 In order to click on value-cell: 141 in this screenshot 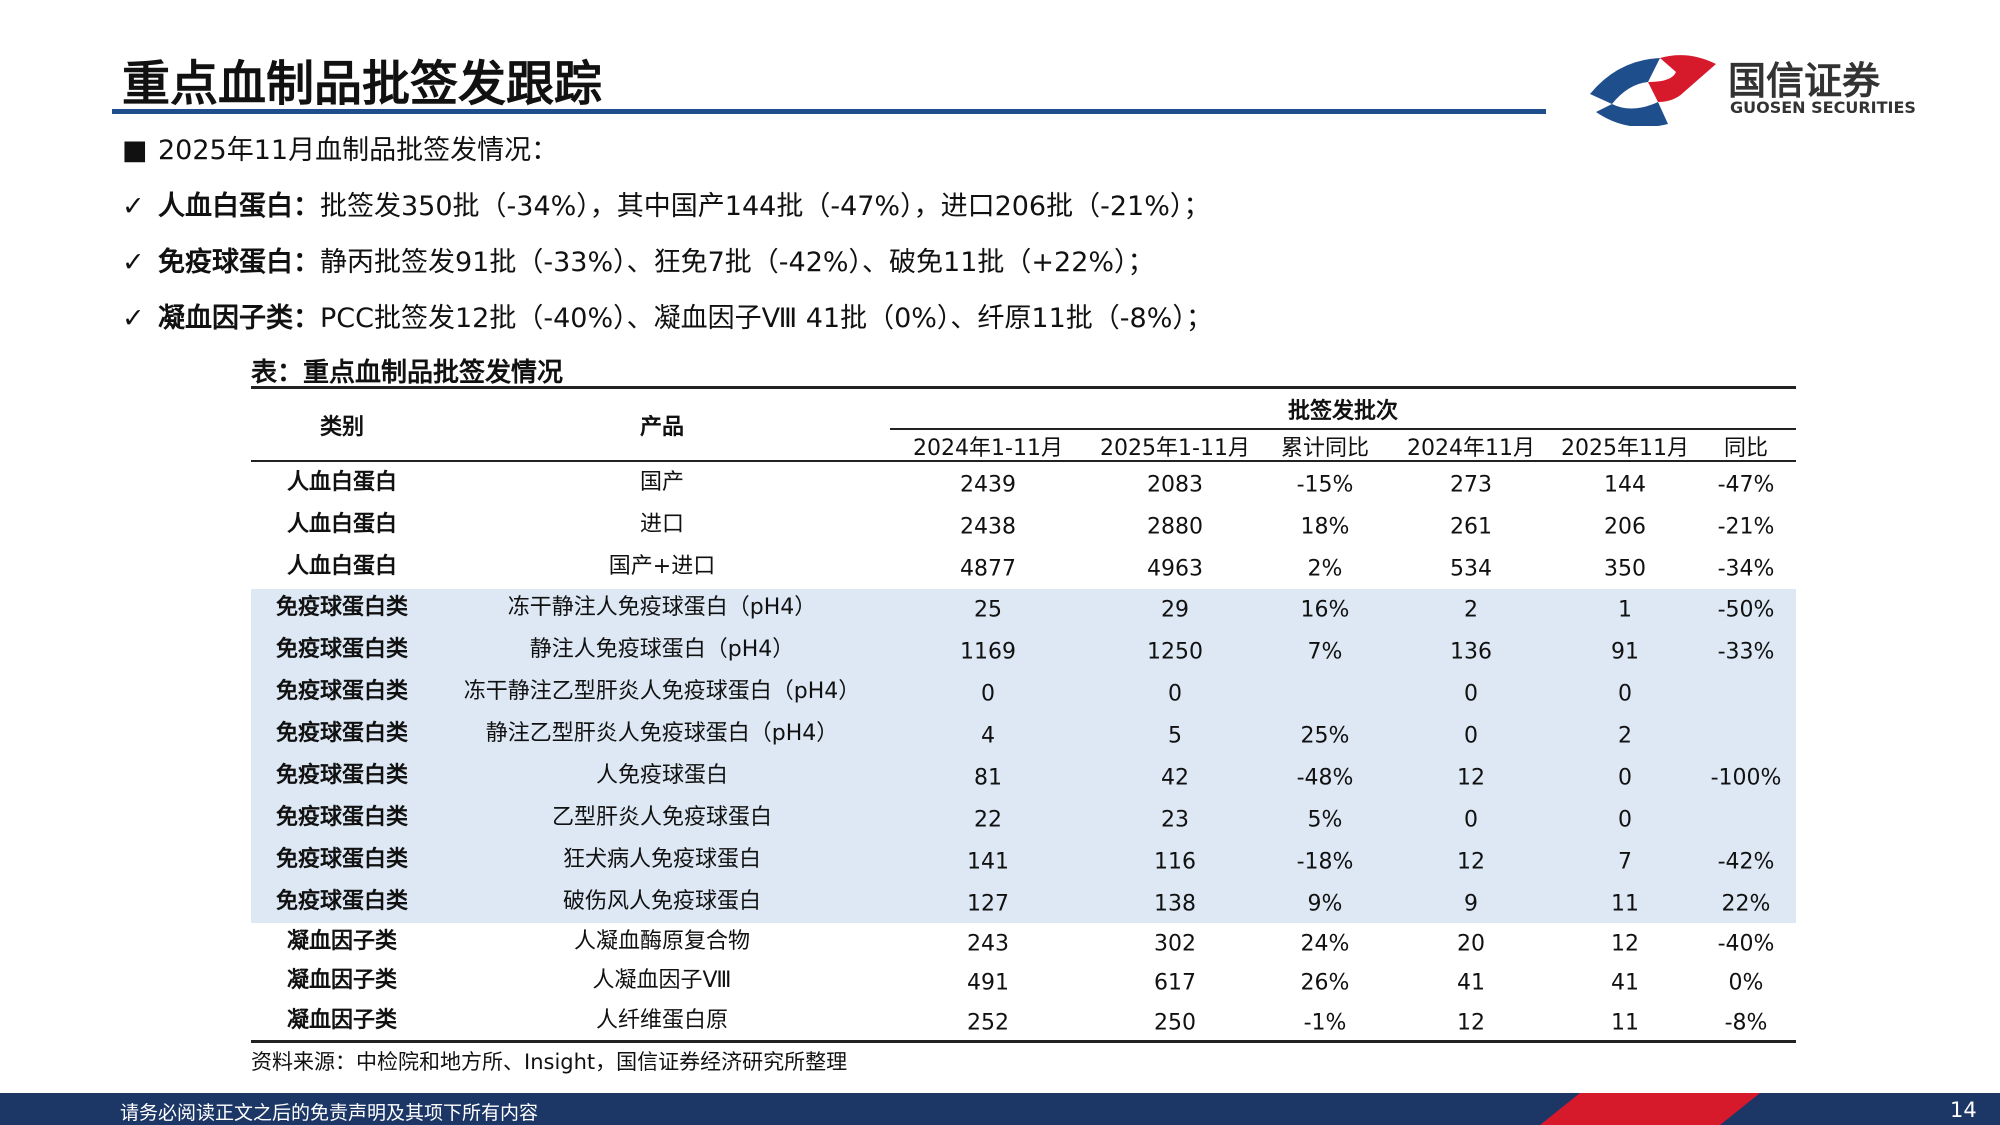, I will do `click(988, 862)`.